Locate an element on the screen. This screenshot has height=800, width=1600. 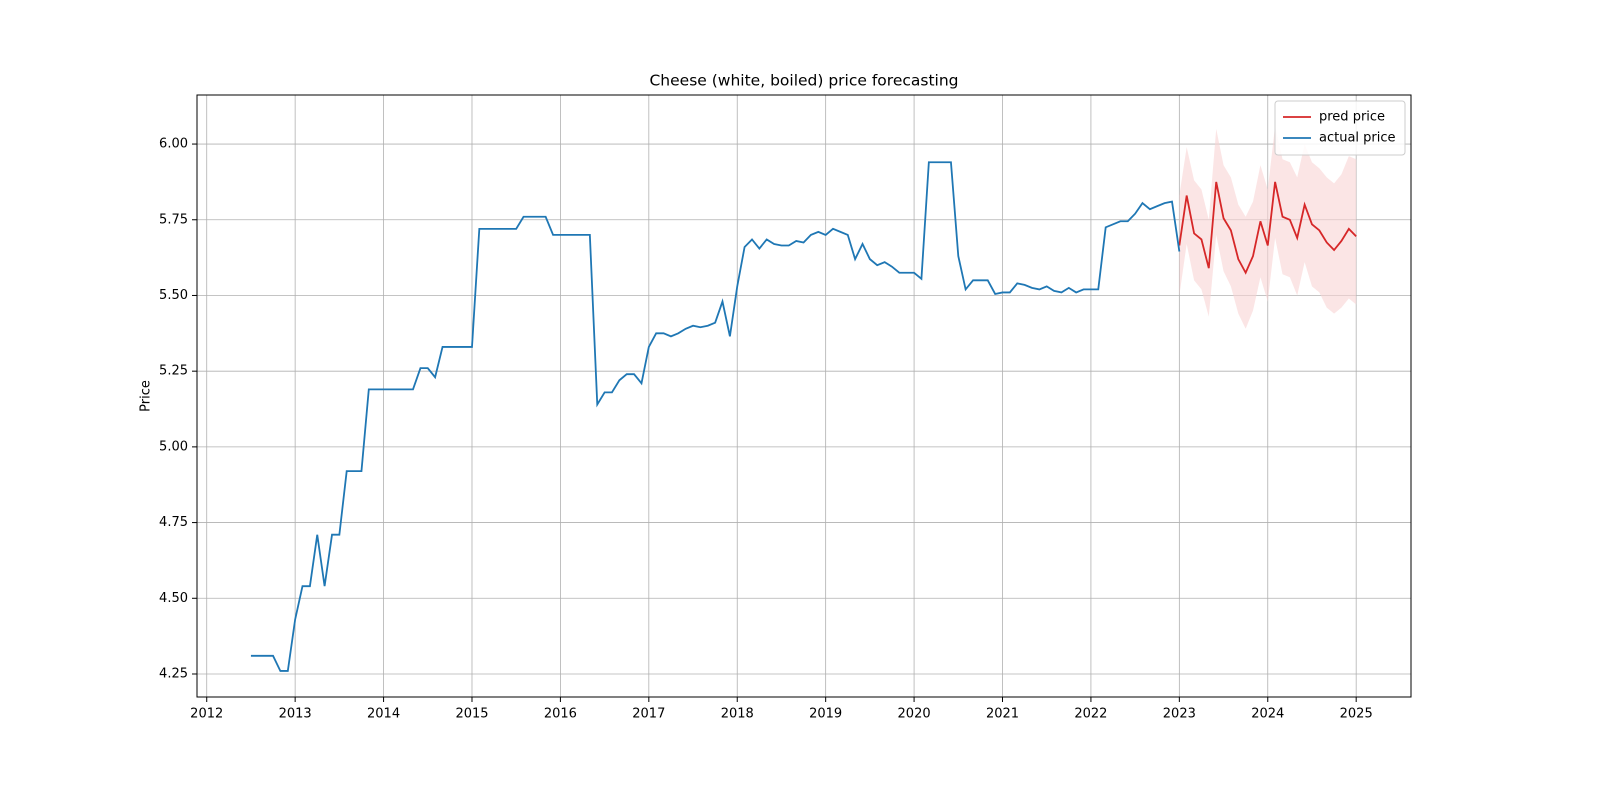
x-tick-label: 2021 is located at coordinates (1002, 714).